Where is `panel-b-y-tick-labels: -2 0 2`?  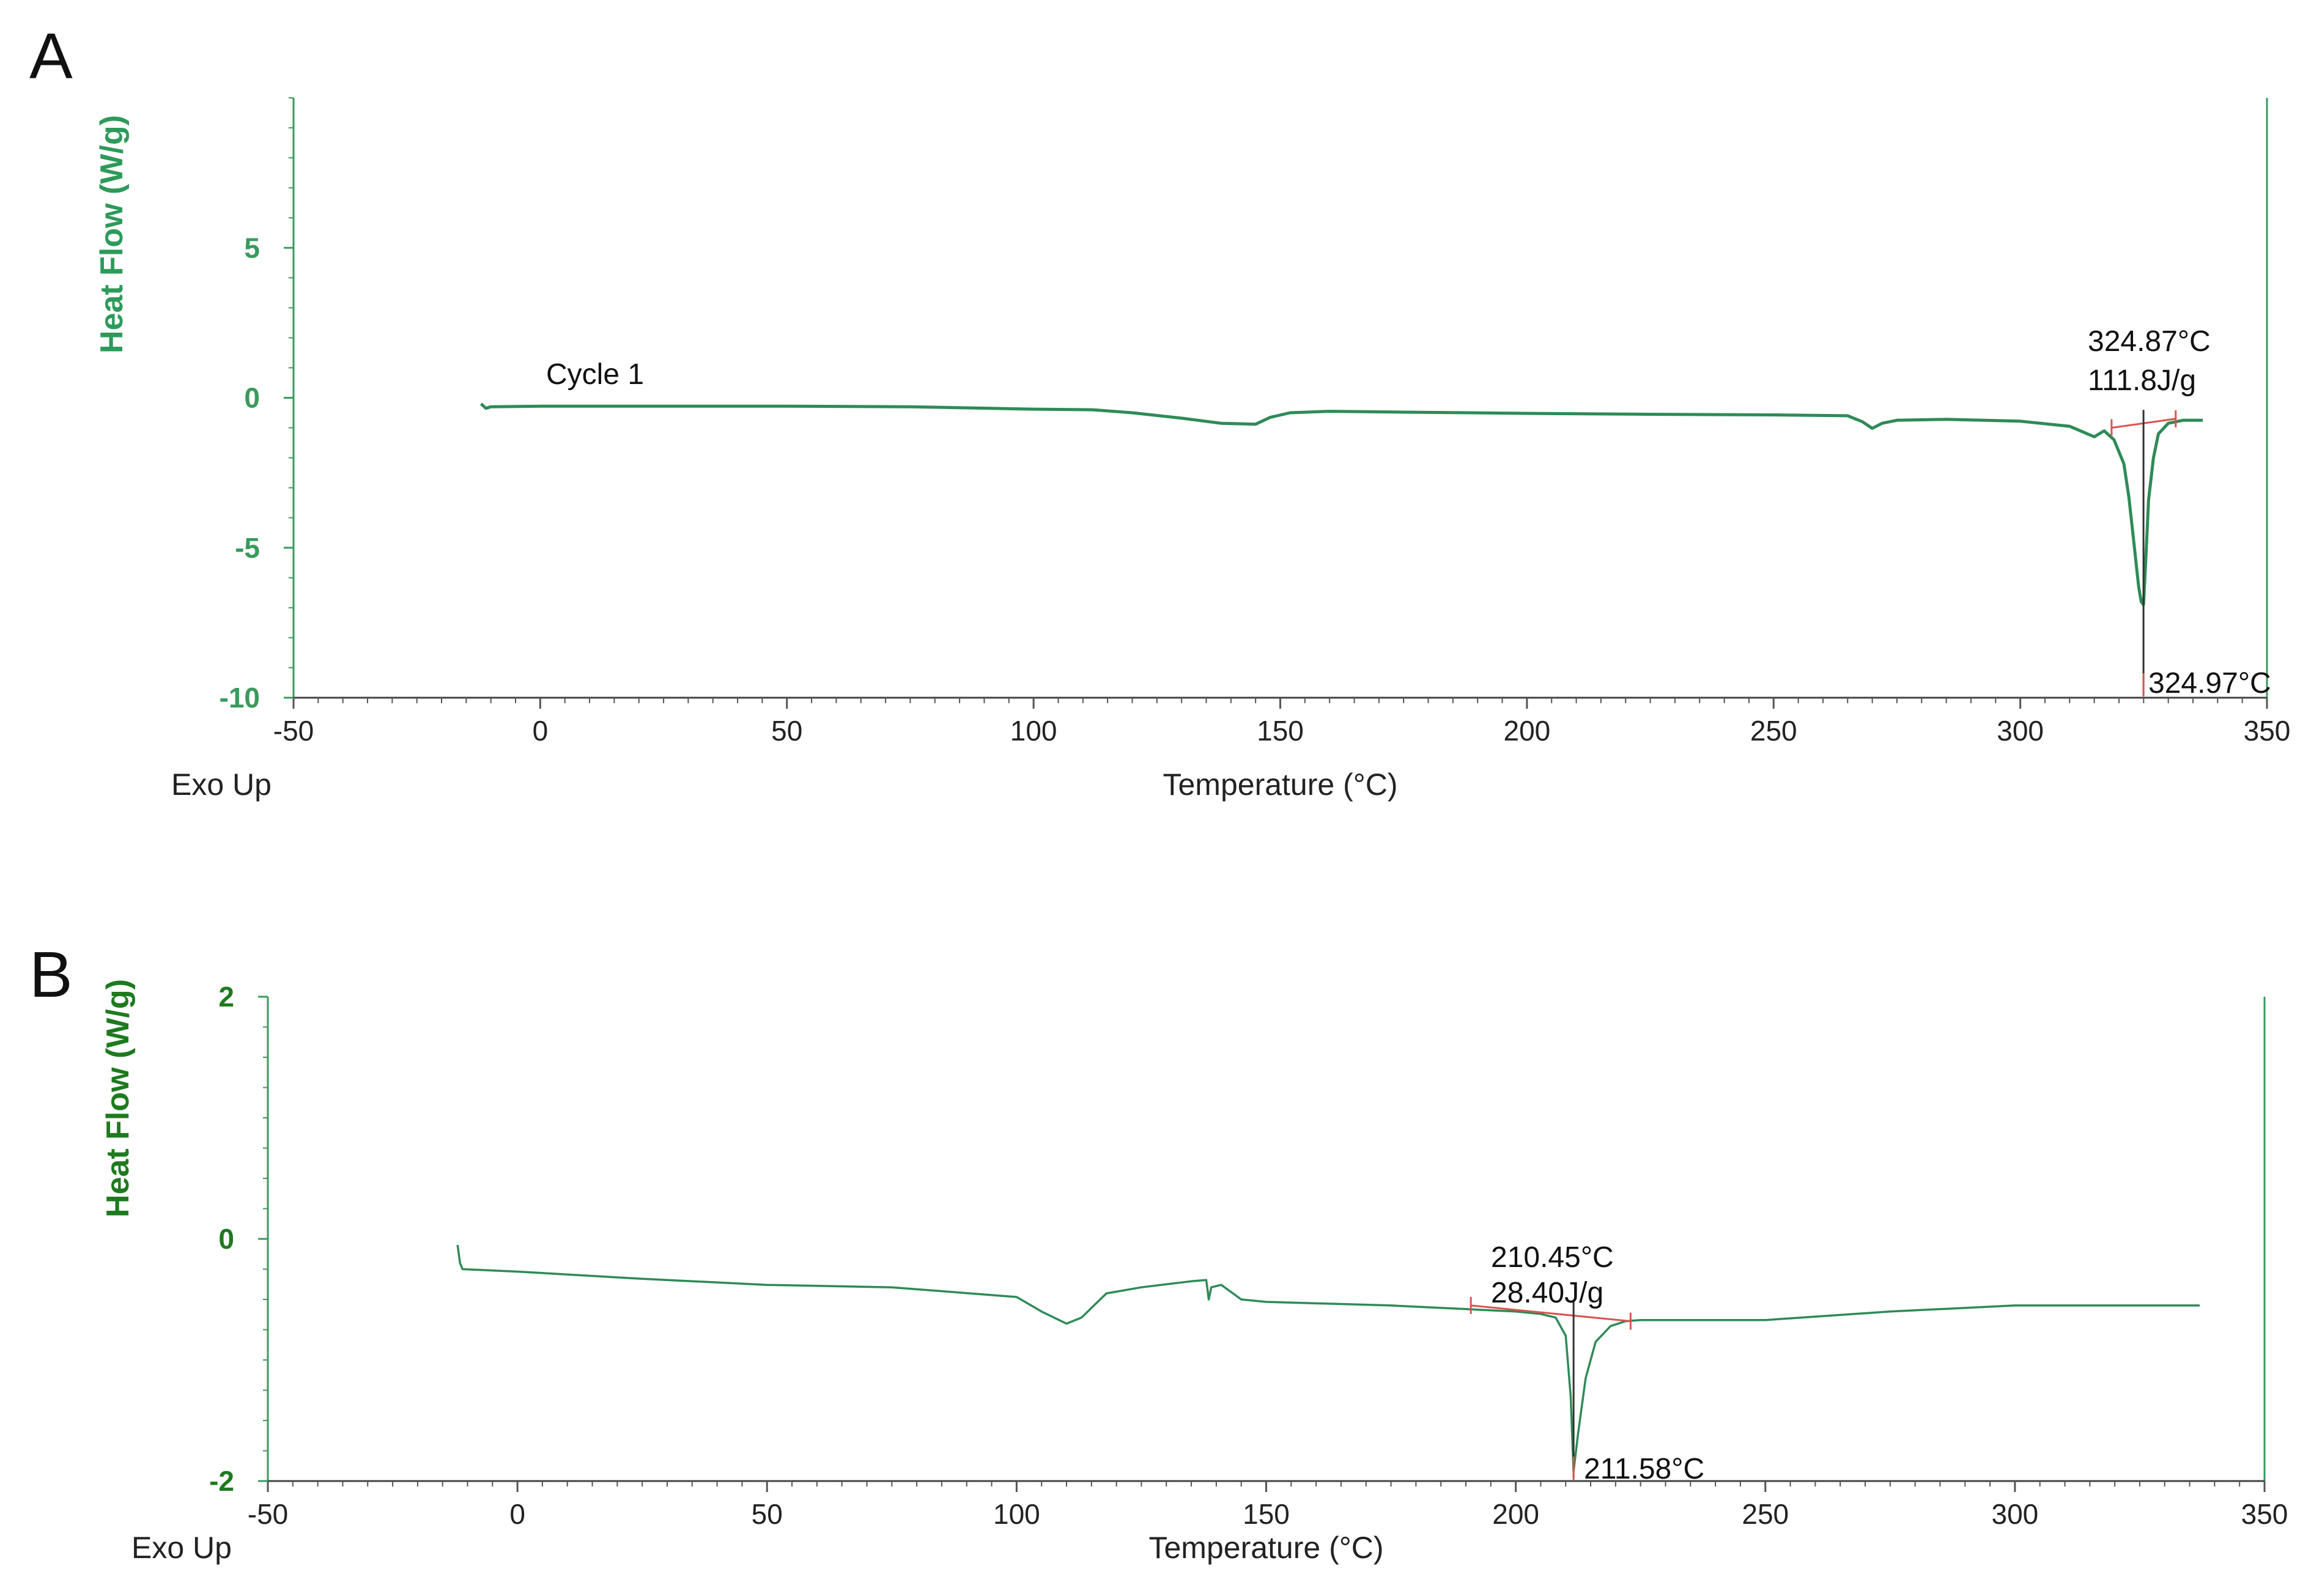 panel-b-y-tick-labels: -2 0 2 is located at coordinates (221, 1239).